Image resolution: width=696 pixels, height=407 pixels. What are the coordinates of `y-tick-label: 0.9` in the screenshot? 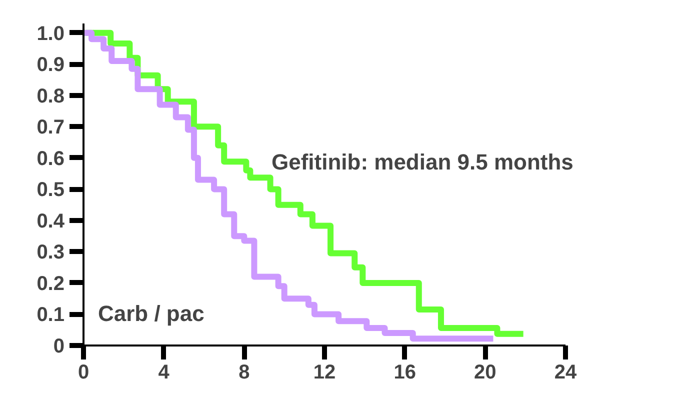 It's located at (50, 65).